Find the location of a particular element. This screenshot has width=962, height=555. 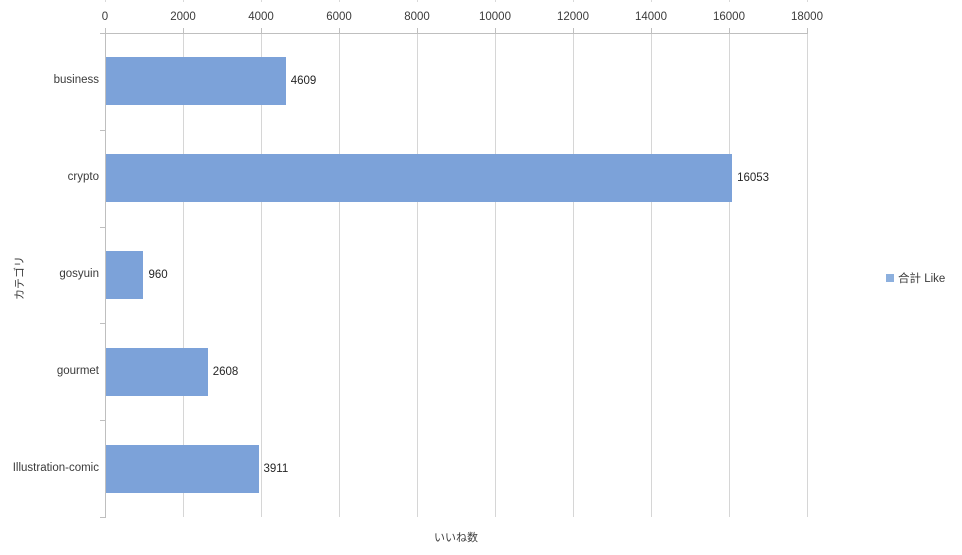

bar-business is located at coordinates (196, 81).